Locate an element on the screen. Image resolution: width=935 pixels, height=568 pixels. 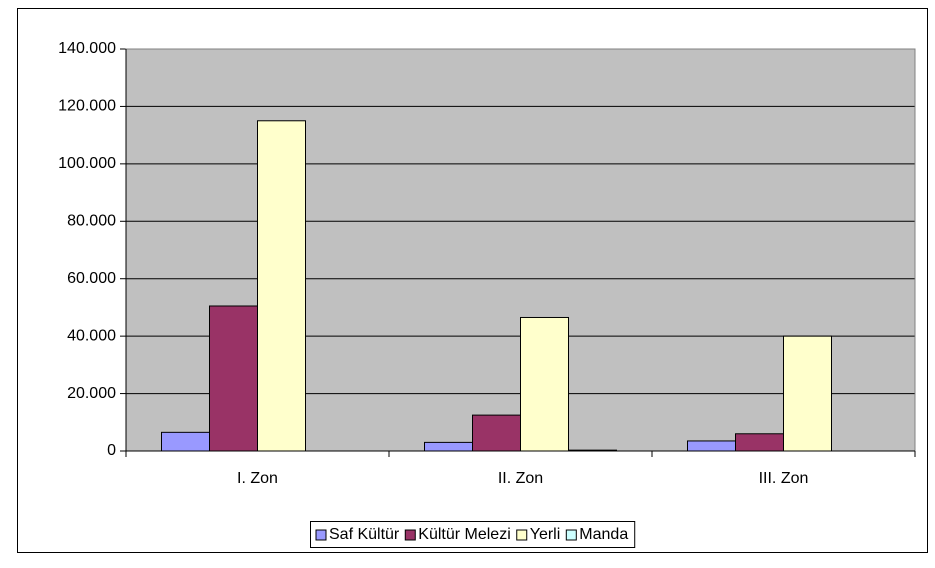
y-tick-label: 0 is located at coordinates (111, 450).